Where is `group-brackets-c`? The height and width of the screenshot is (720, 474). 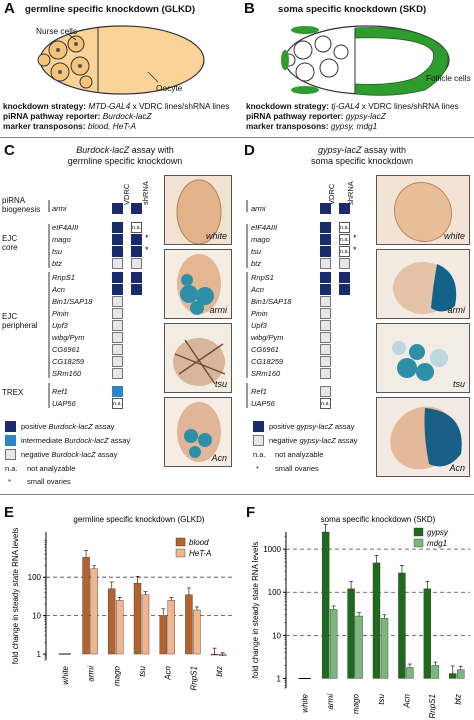
group-brackets-c is located at coordinates (49, 304).